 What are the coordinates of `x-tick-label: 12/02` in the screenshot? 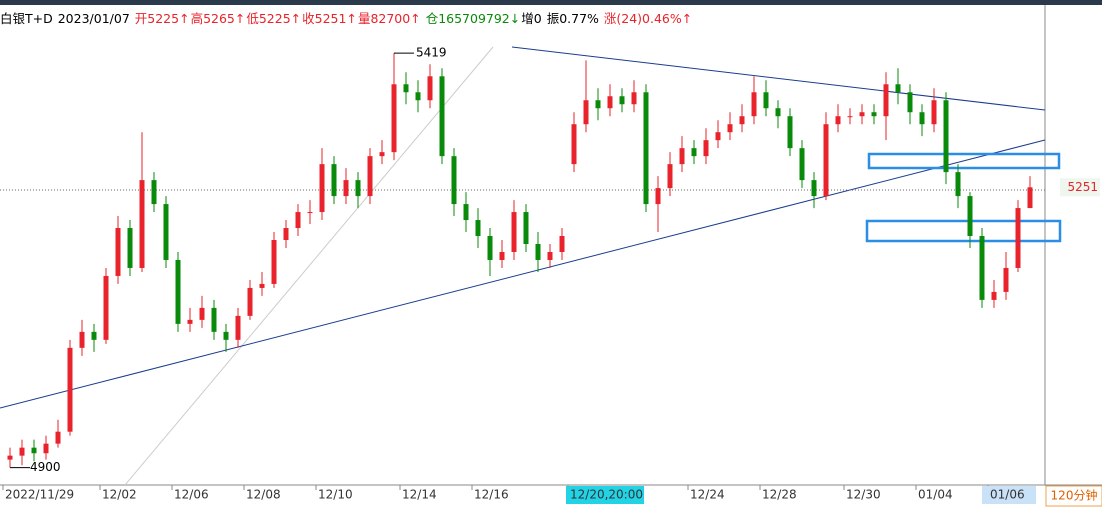 It's located at (119, 495).